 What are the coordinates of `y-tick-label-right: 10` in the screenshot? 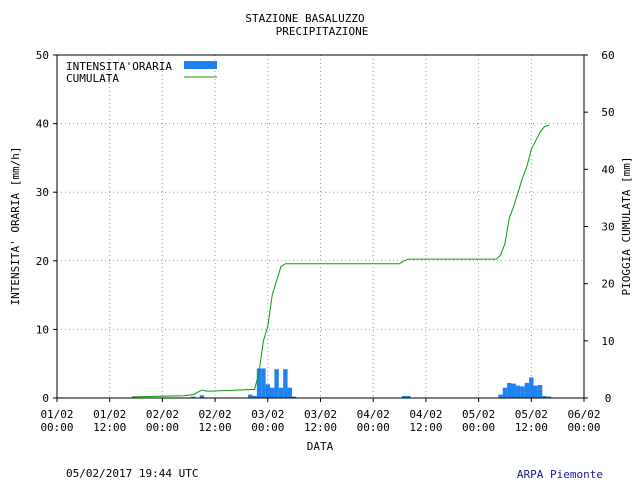 It's located at (607, 341).